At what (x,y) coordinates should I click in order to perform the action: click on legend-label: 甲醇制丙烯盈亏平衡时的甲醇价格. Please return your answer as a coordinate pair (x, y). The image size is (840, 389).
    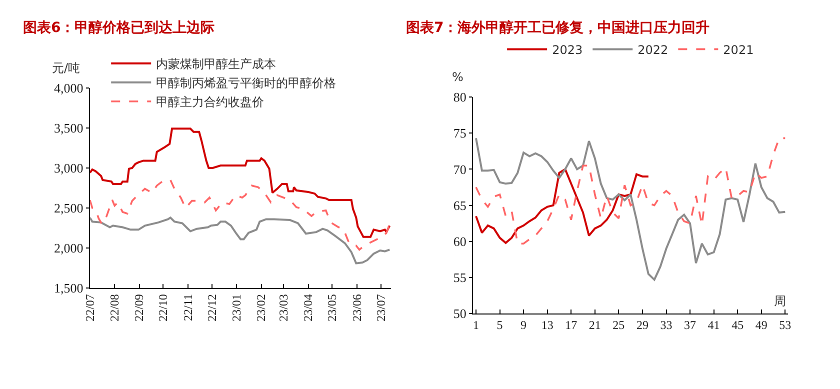
    Looking at the image, I should click on (246, 83).